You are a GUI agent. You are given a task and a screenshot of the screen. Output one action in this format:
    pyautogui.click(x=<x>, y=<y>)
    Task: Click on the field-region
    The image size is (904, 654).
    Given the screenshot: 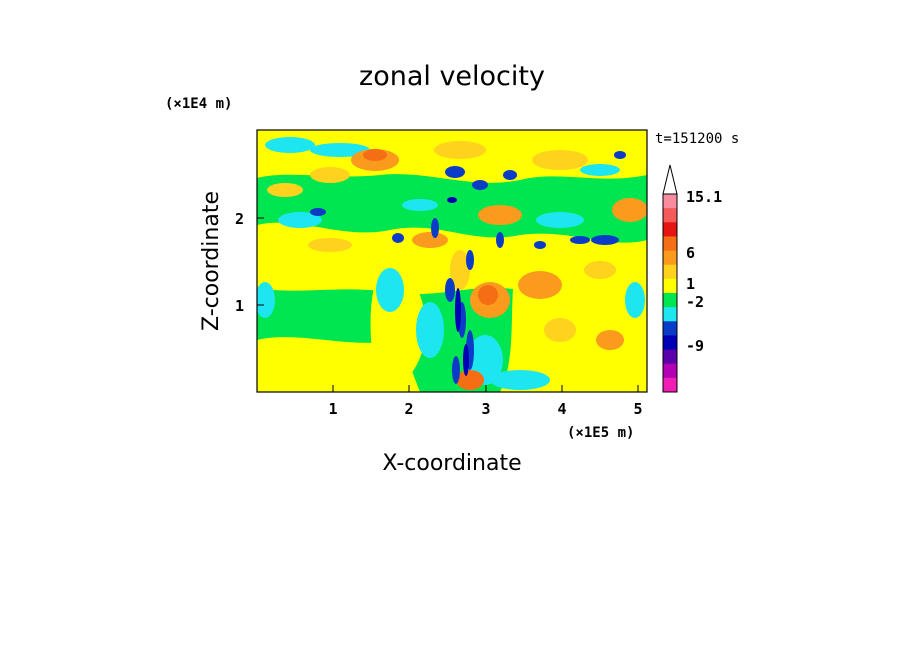 What is the action you would take?
    pyautogui.click(x=573, y=315)
    